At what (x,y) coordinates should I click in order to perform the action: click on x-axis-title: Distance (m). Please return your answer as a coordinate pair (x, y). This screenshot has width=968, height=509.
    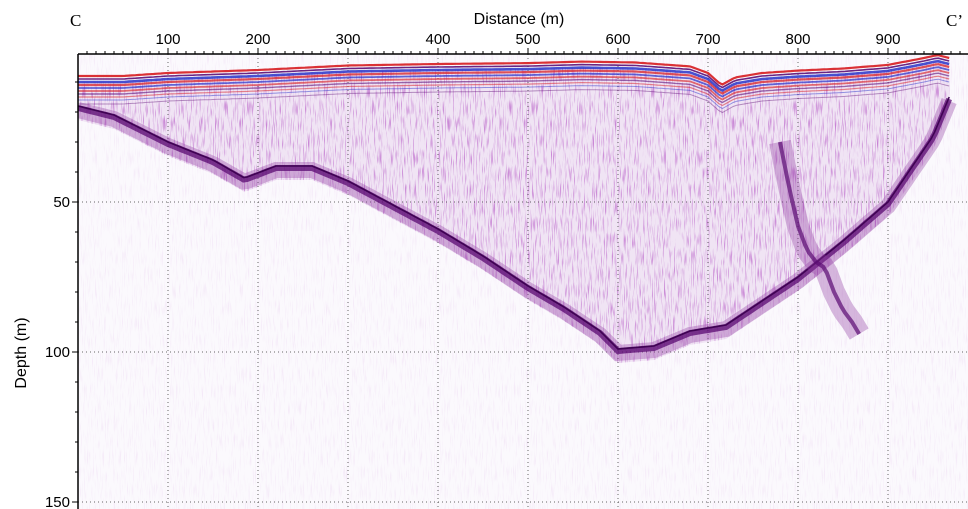
    Looking at the image, I should click on (519, 19).